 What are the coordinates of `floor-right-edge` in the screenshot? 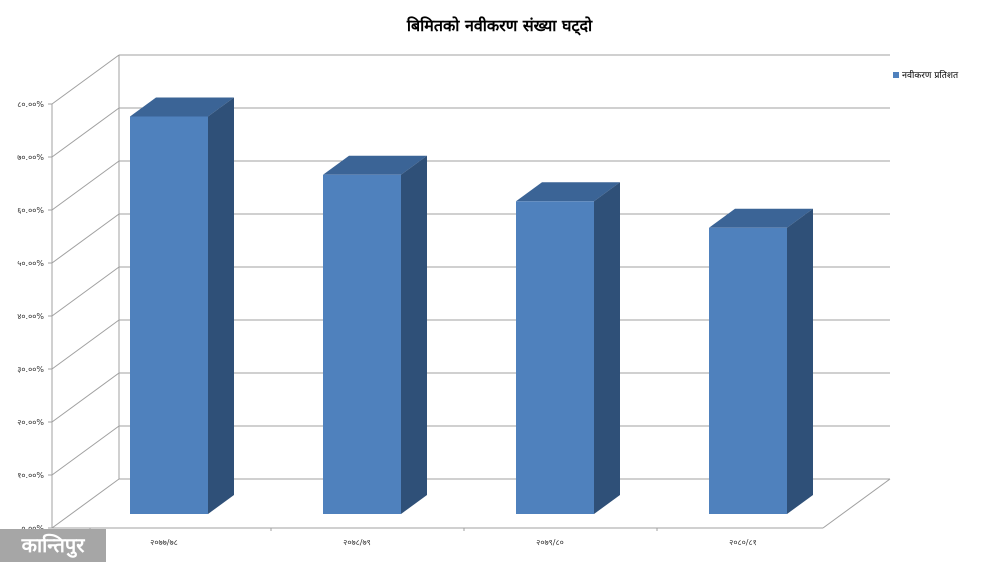 It's located at (856, 503).